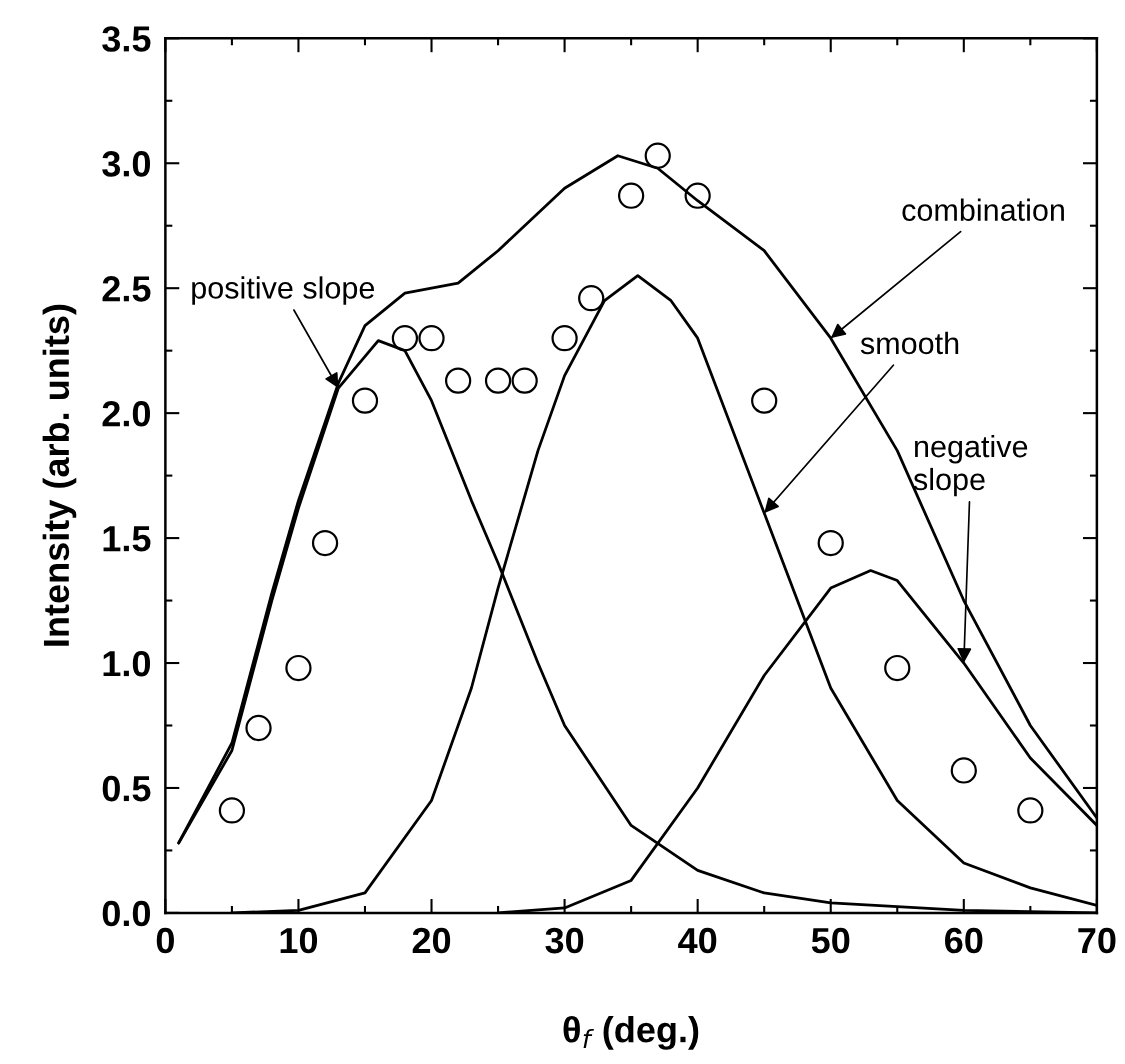  Describe the element at coordinates (127, 539) in the screenshot. I see `y-tick-label: 1.5` at that location.